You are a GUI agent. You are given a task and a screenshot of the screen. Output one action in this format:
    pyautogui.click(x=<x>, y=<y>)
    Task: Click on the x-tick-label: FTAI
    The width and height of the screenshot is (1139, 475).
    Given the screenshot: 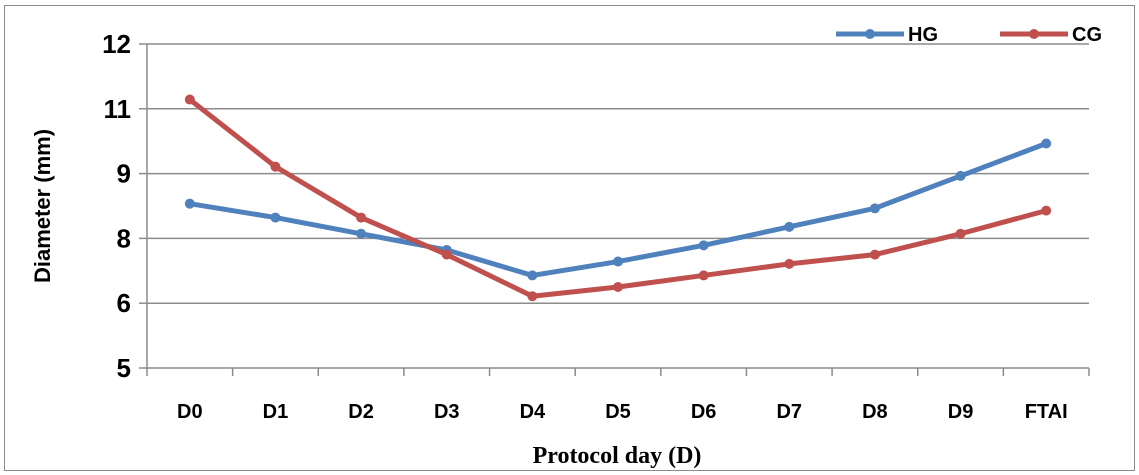 What is the action you would take?
    pyautogui.click(x=1046, y=412)
    